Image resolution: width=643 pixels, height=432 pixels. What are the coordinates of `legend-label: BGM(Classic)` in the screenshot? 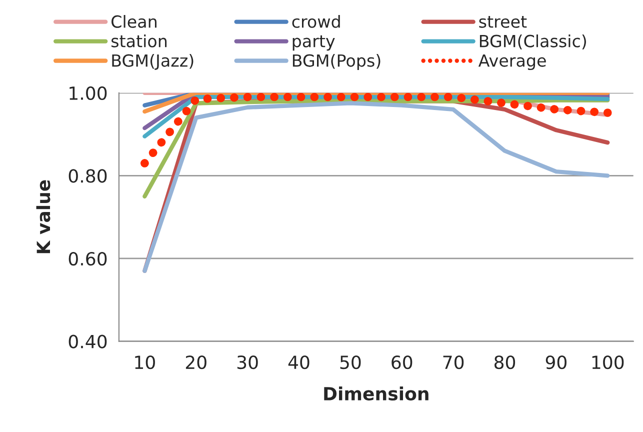 It's located at (533, 42).